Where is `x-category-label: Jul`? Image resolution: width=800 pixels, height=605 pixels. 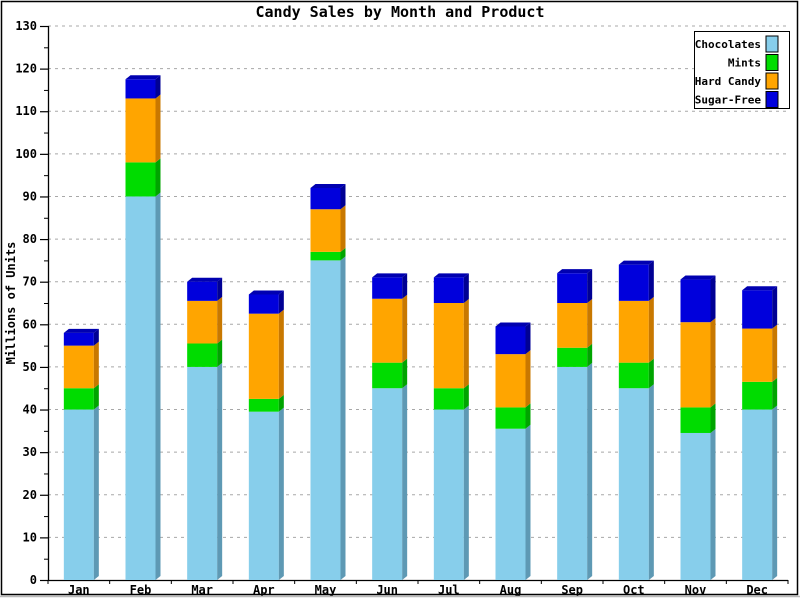 x-category-label: Jul is located at coordinates (449, 590).